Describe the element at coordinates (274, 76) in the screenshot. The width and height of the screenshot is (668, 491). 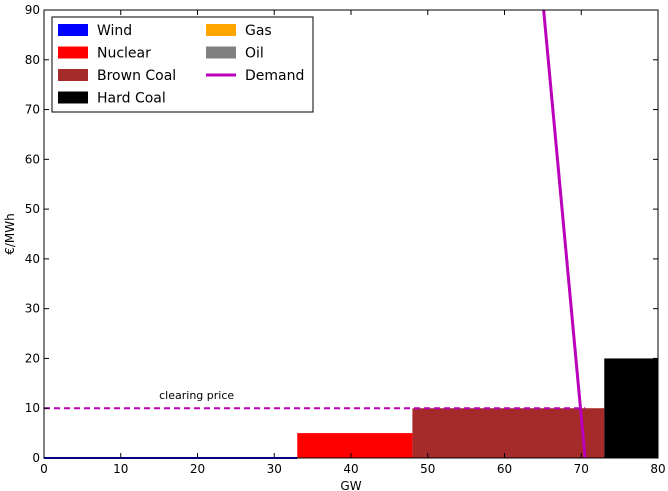
I see `legend-label-demand: Demand` at that location.